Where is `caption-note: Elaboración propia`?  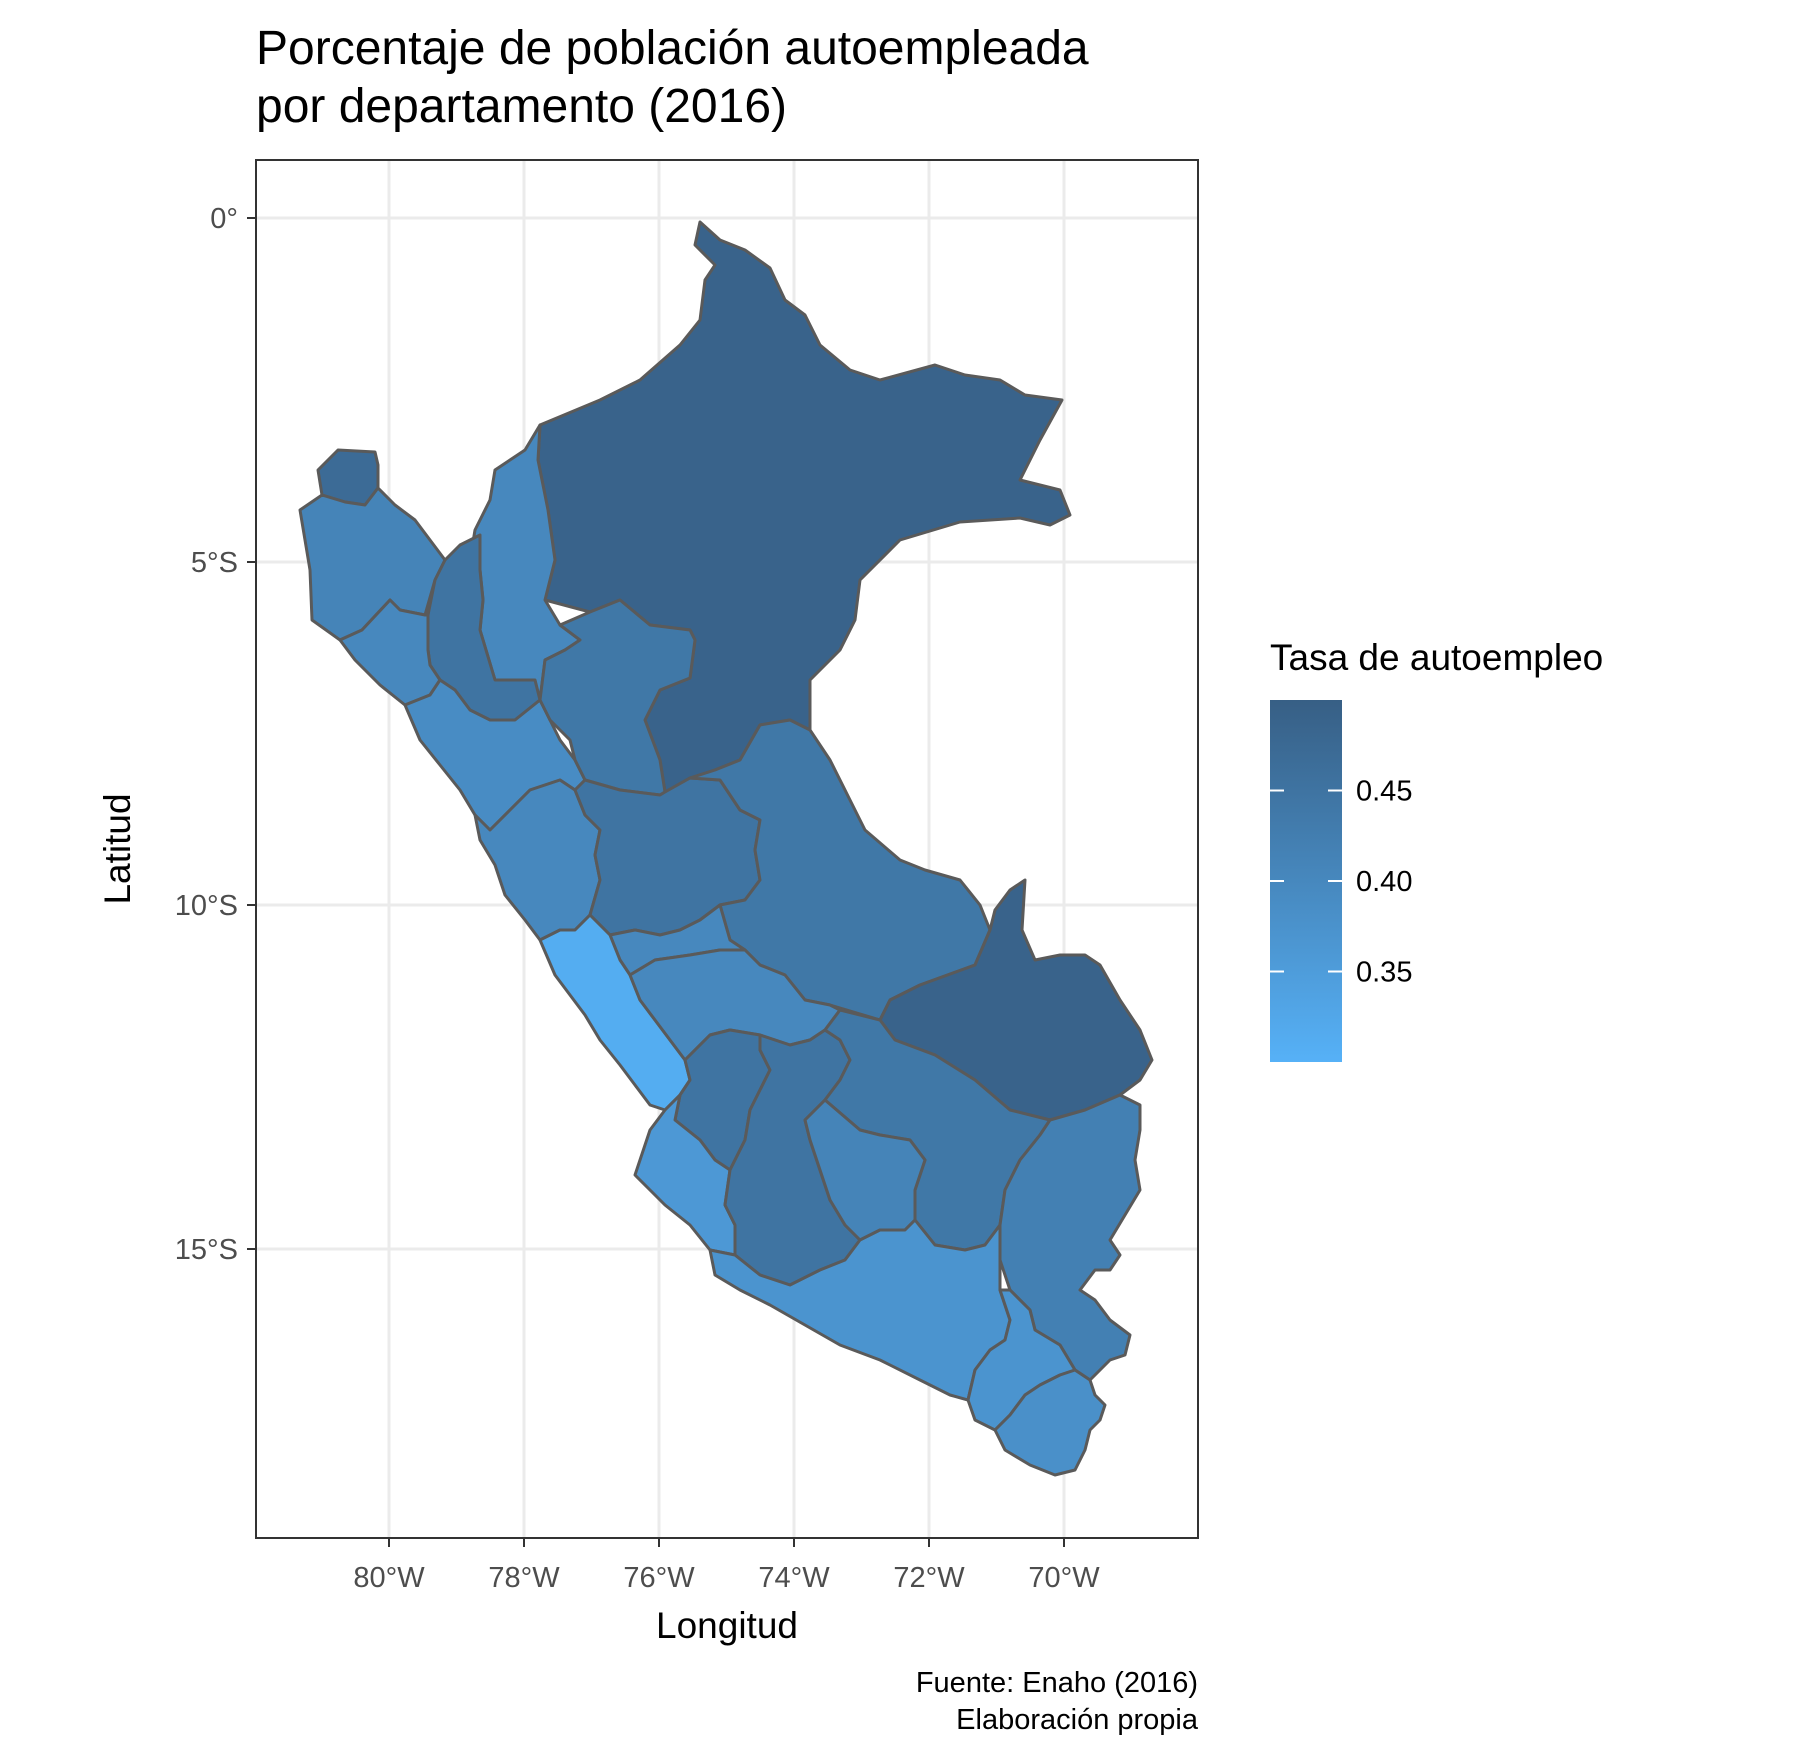 caption-note: Elaboración propia is located at coordinates (1077, 1720).